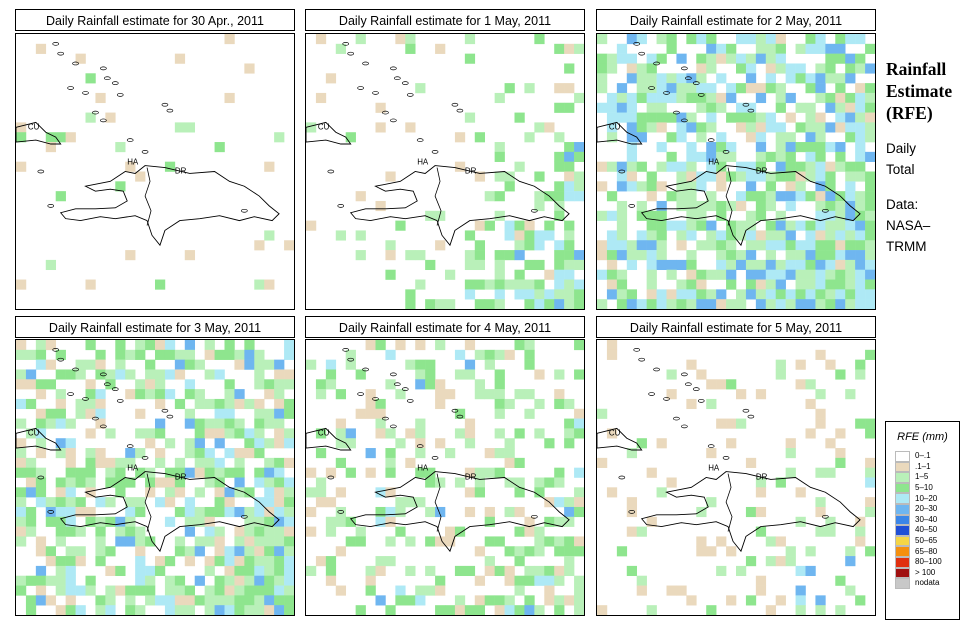  I want to click on legend-swatch, so click(902, 573).